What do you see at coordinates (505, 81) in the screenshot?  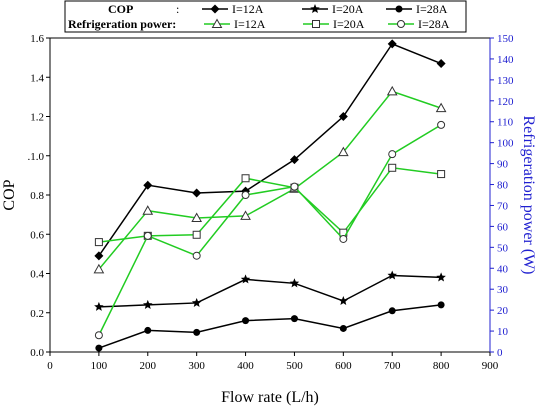 I see `y-right-tick-label: 130` at bounding box center [505, 81].